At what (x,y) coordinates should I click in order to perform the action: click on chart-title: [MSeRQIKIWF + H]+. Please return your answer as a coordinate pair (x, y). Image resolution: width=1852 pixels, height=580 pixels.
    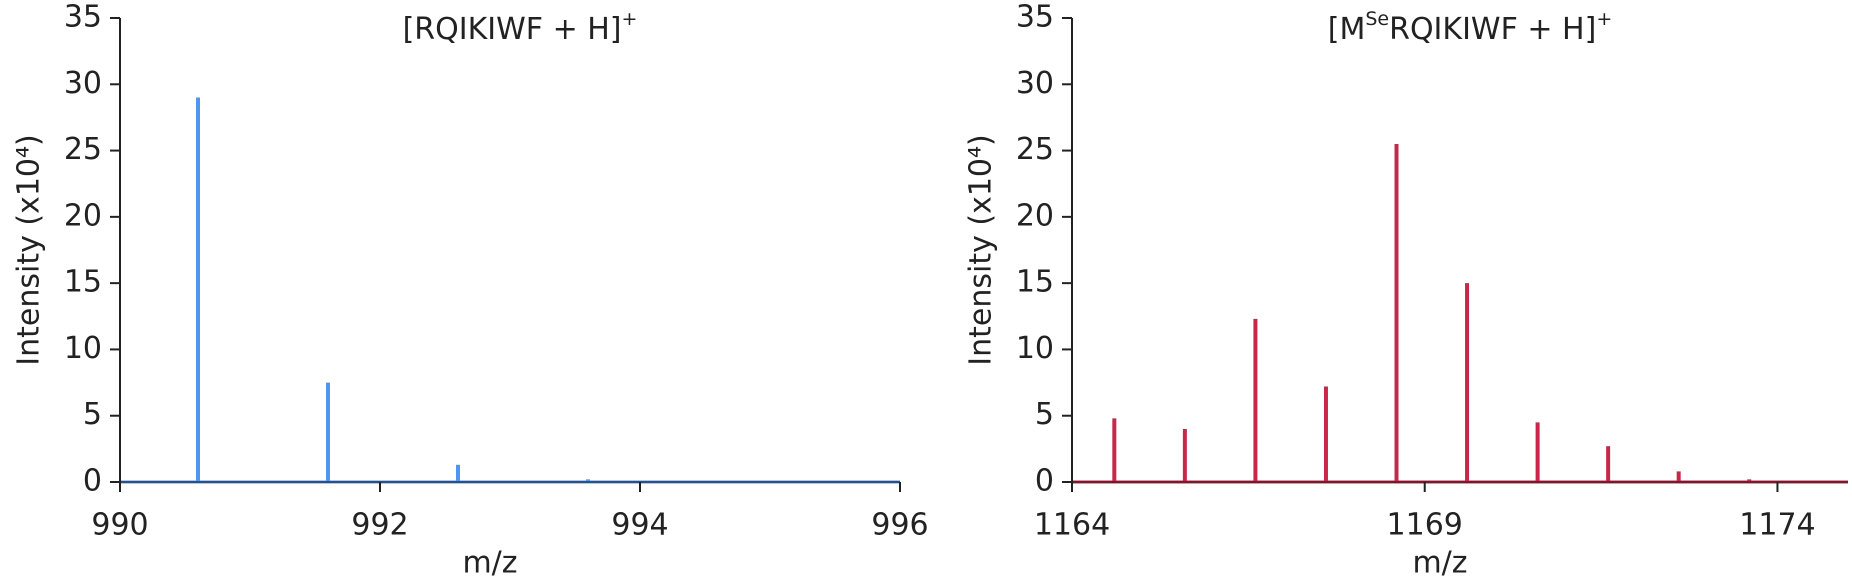
    Looking at the image, I should click on (1470, 27).